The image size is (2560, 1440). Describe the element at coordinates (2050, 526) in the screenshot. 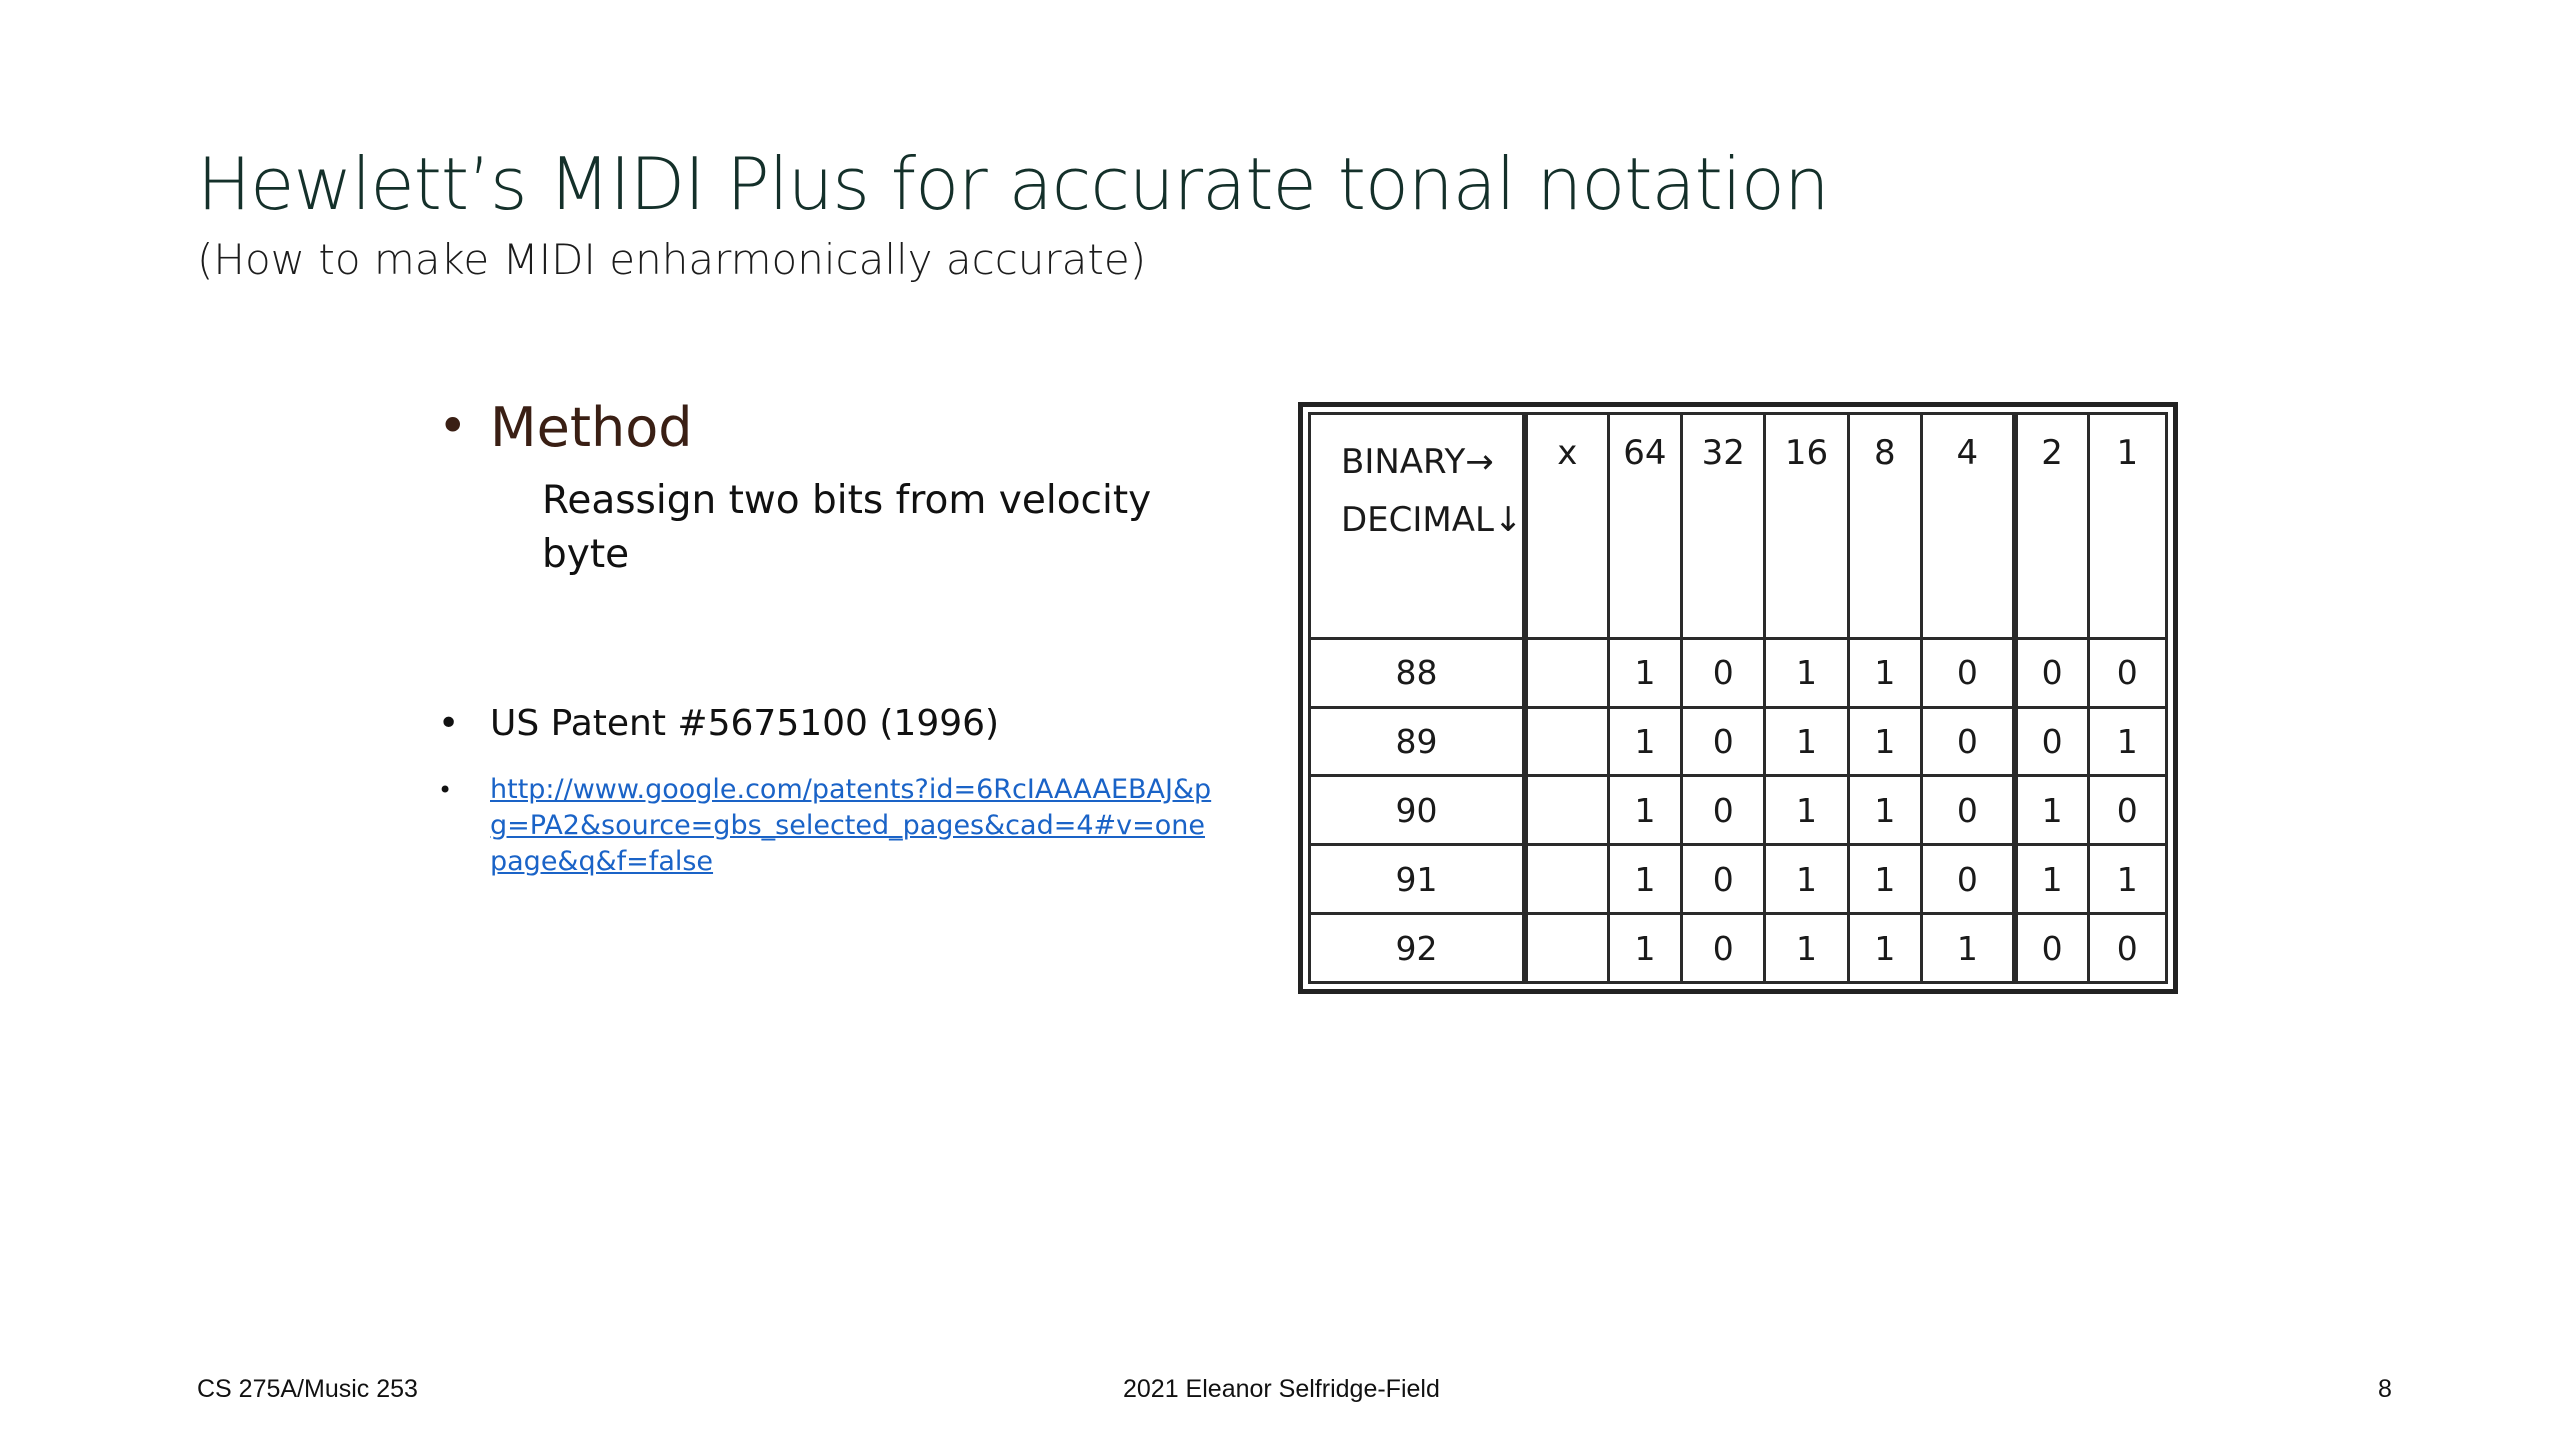

I see `header-cell: 2` at that location.